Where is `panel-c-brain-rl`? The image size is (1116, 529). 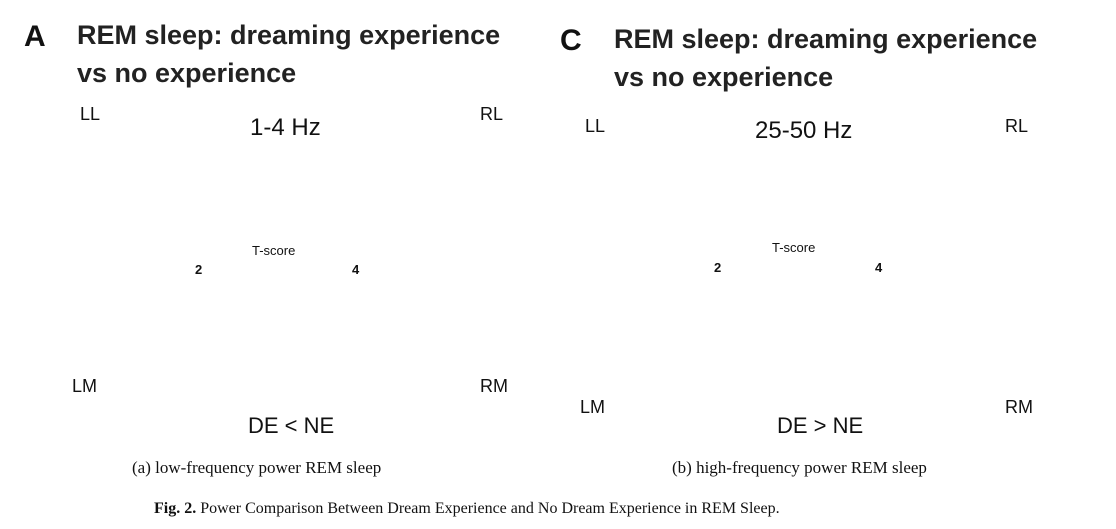
panel-c-brain-rl is located at coordinates (910, 201).